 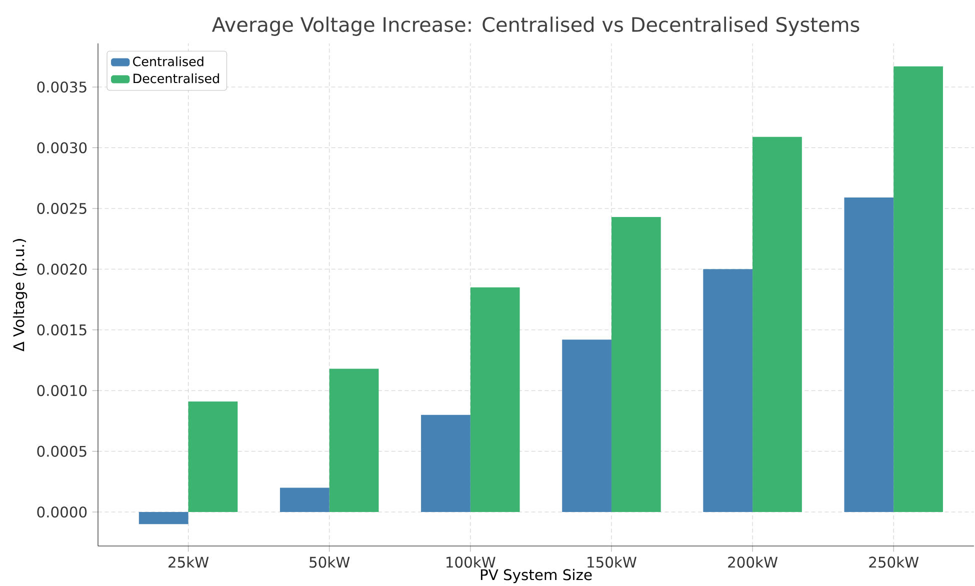 What do you see at coordinates (62, 390) in the screenshot?
I see `y-tick-label: 0.0010` at bounding box center [62, 390].